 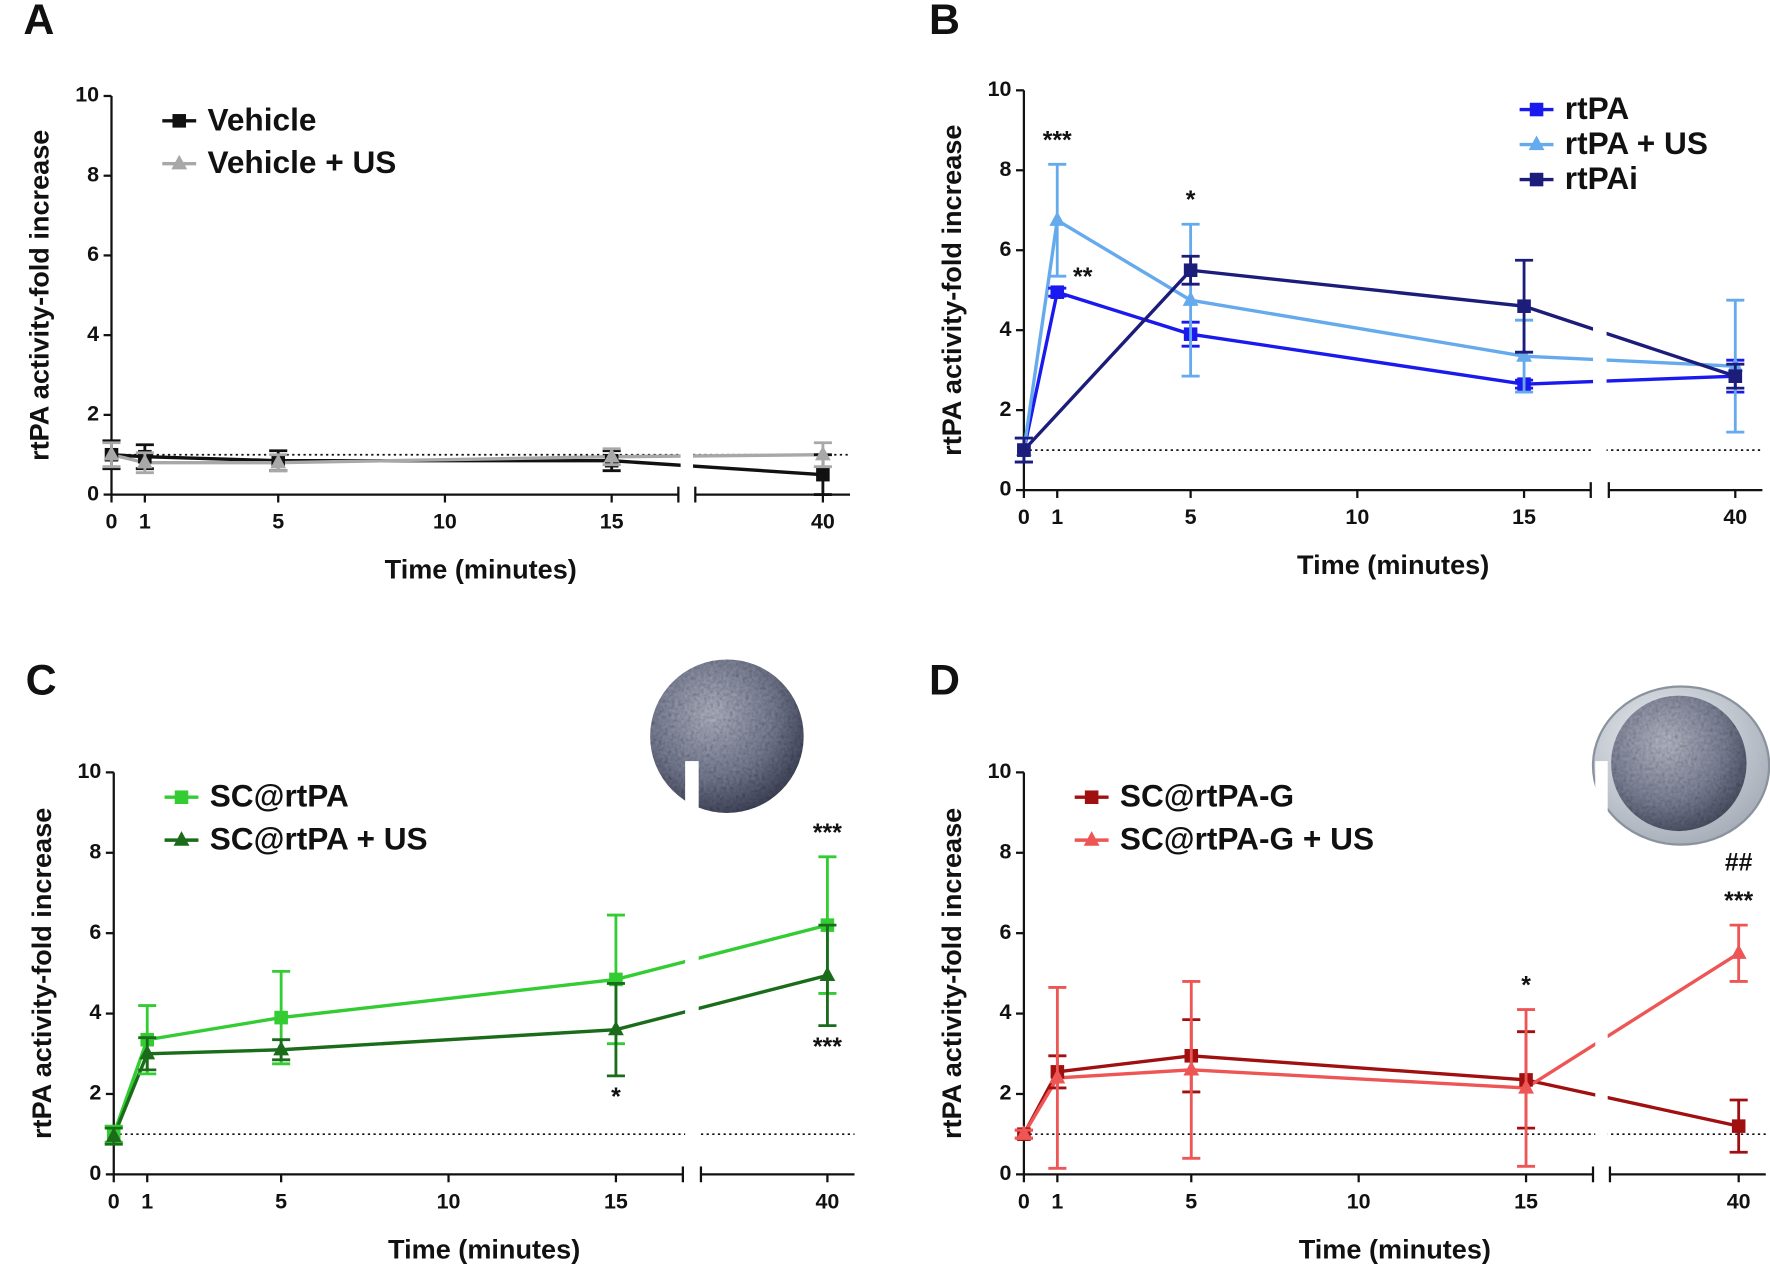 I want to click on legend-label: rtPA + US, so click(x=1636, y=143).